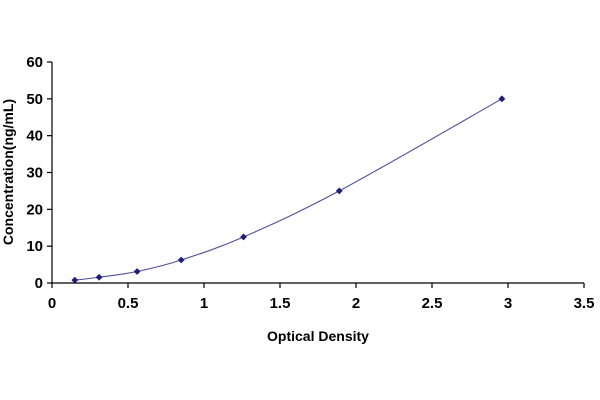  I want to click on y-axis-ticks: 0 10 20 30 40 50 60, so click(39, 173).